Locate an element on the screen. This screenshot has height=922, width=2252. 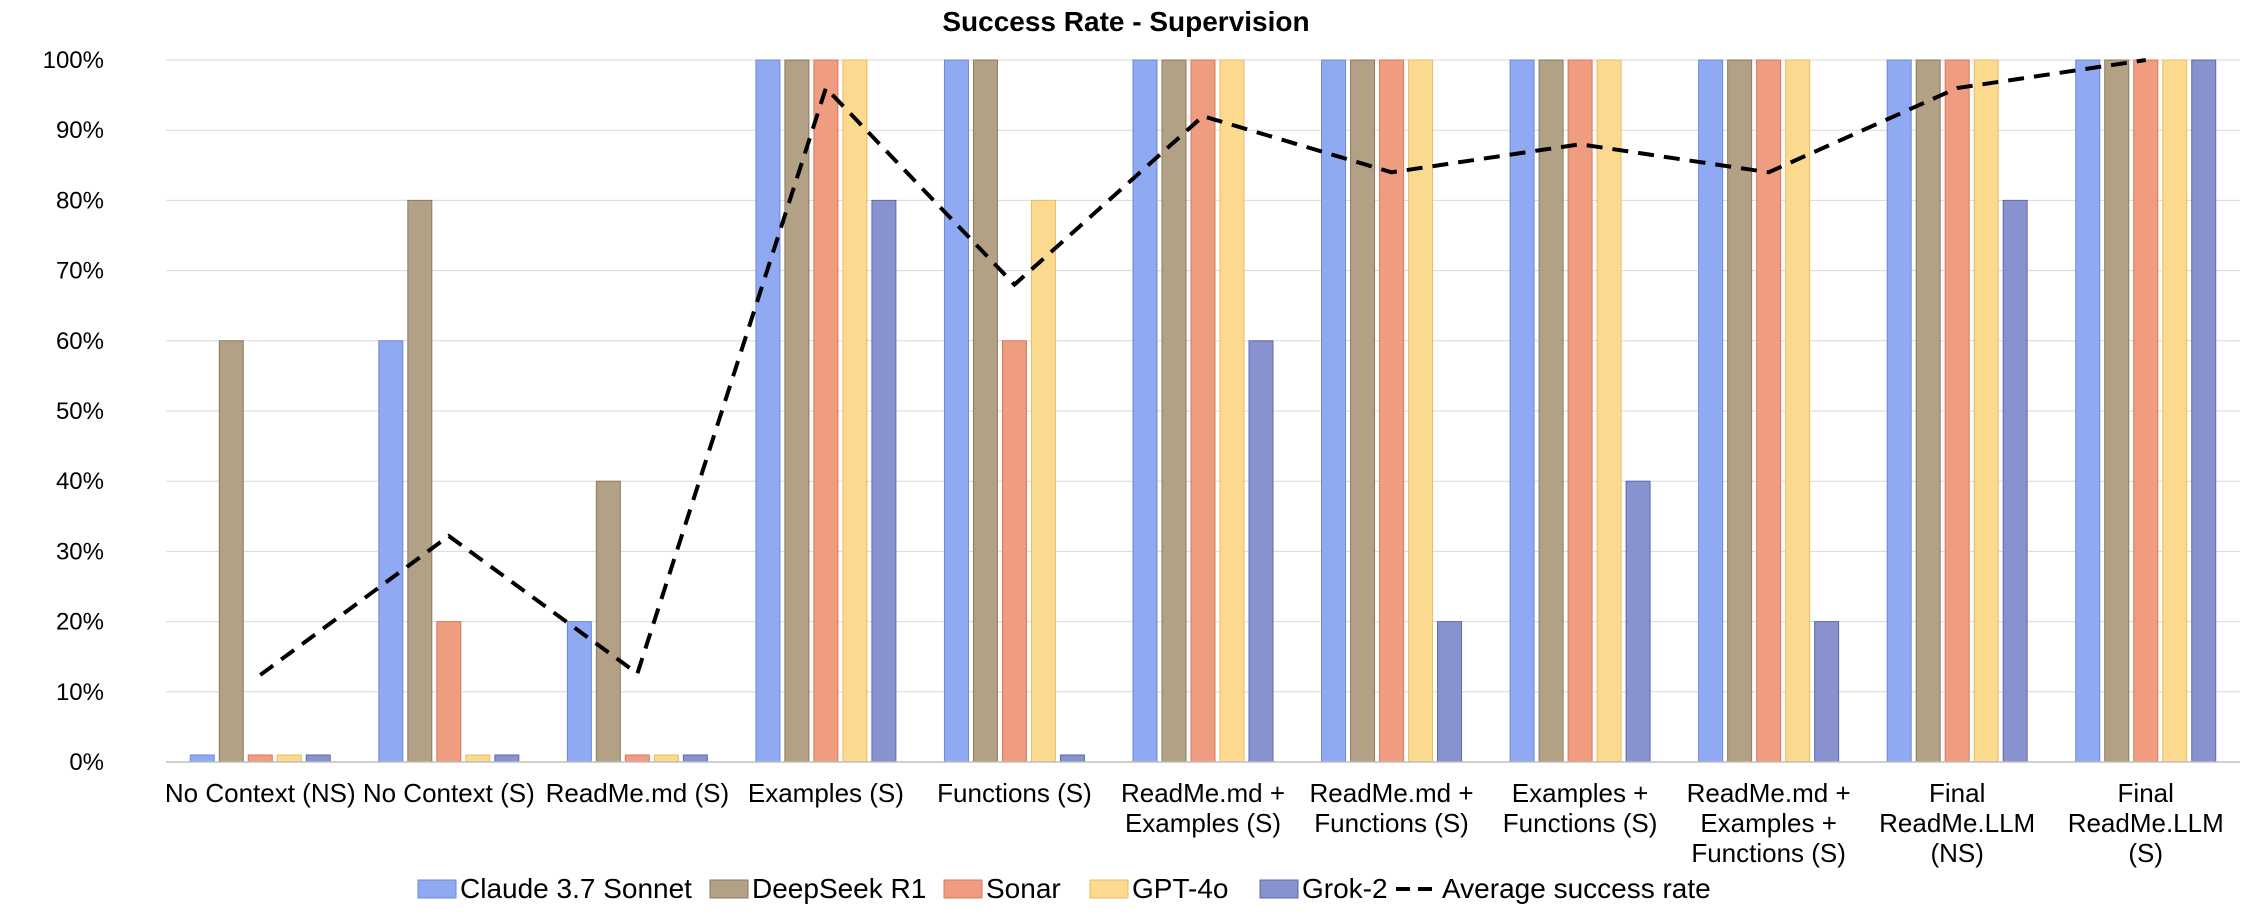
legend-label: DeepSeek R1 is located at coordinates (839, 888).